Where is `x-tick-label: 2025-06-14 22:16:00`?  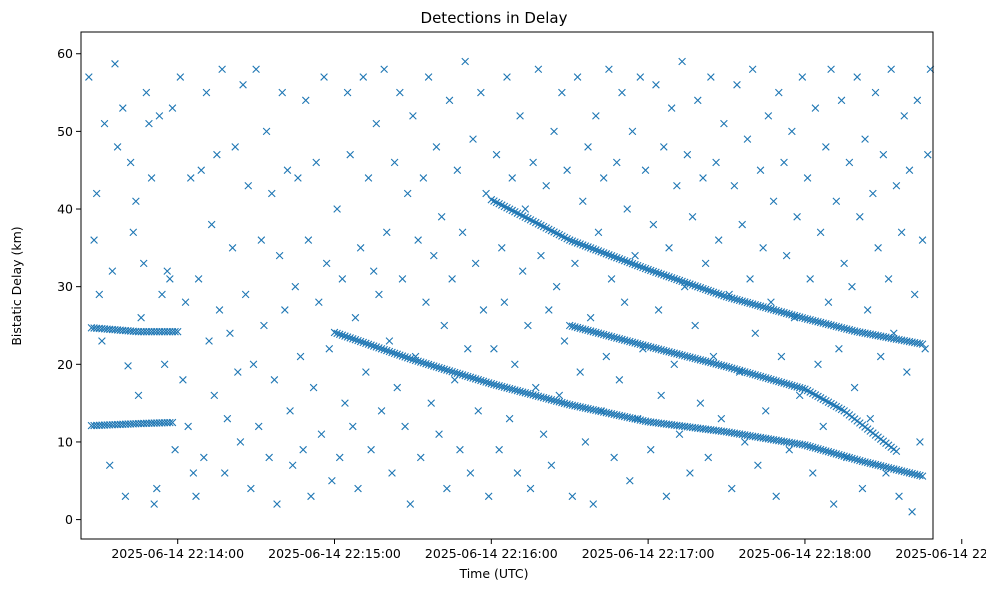
x-tick-label: 2025-06-14 22:16:00 is located at coordinates (491, 553).